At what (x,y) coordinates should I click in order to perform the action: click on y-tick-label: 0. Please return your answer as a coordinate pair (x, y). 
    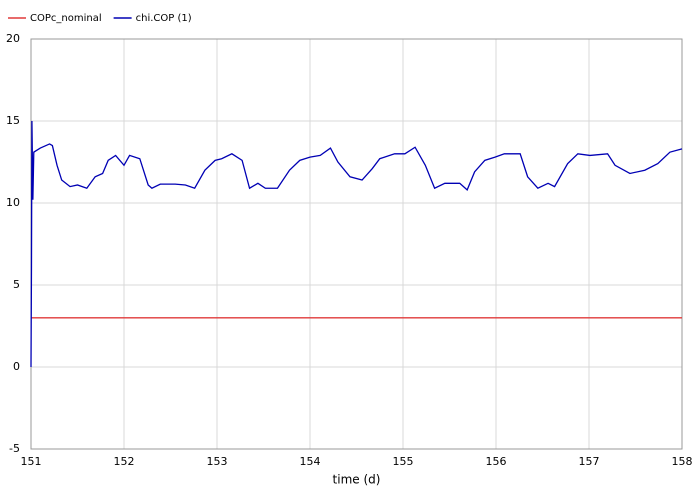
    Looking at the image, I should click on (16, 366).